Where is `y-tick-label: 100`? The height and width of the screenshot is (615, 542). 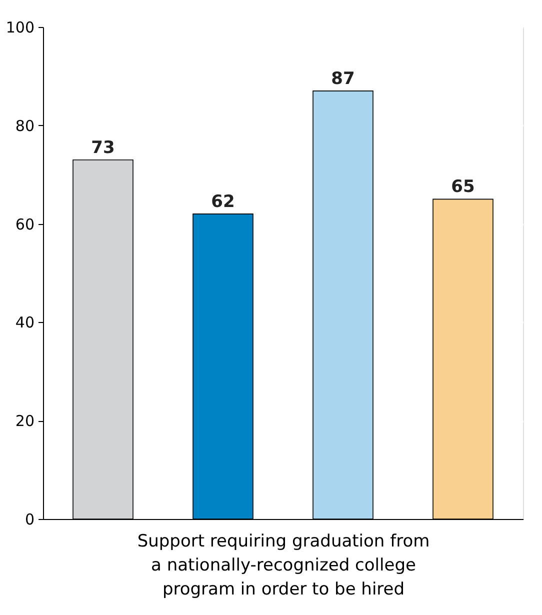 y-tick-label: 100 is located at coordinates (20, 27).